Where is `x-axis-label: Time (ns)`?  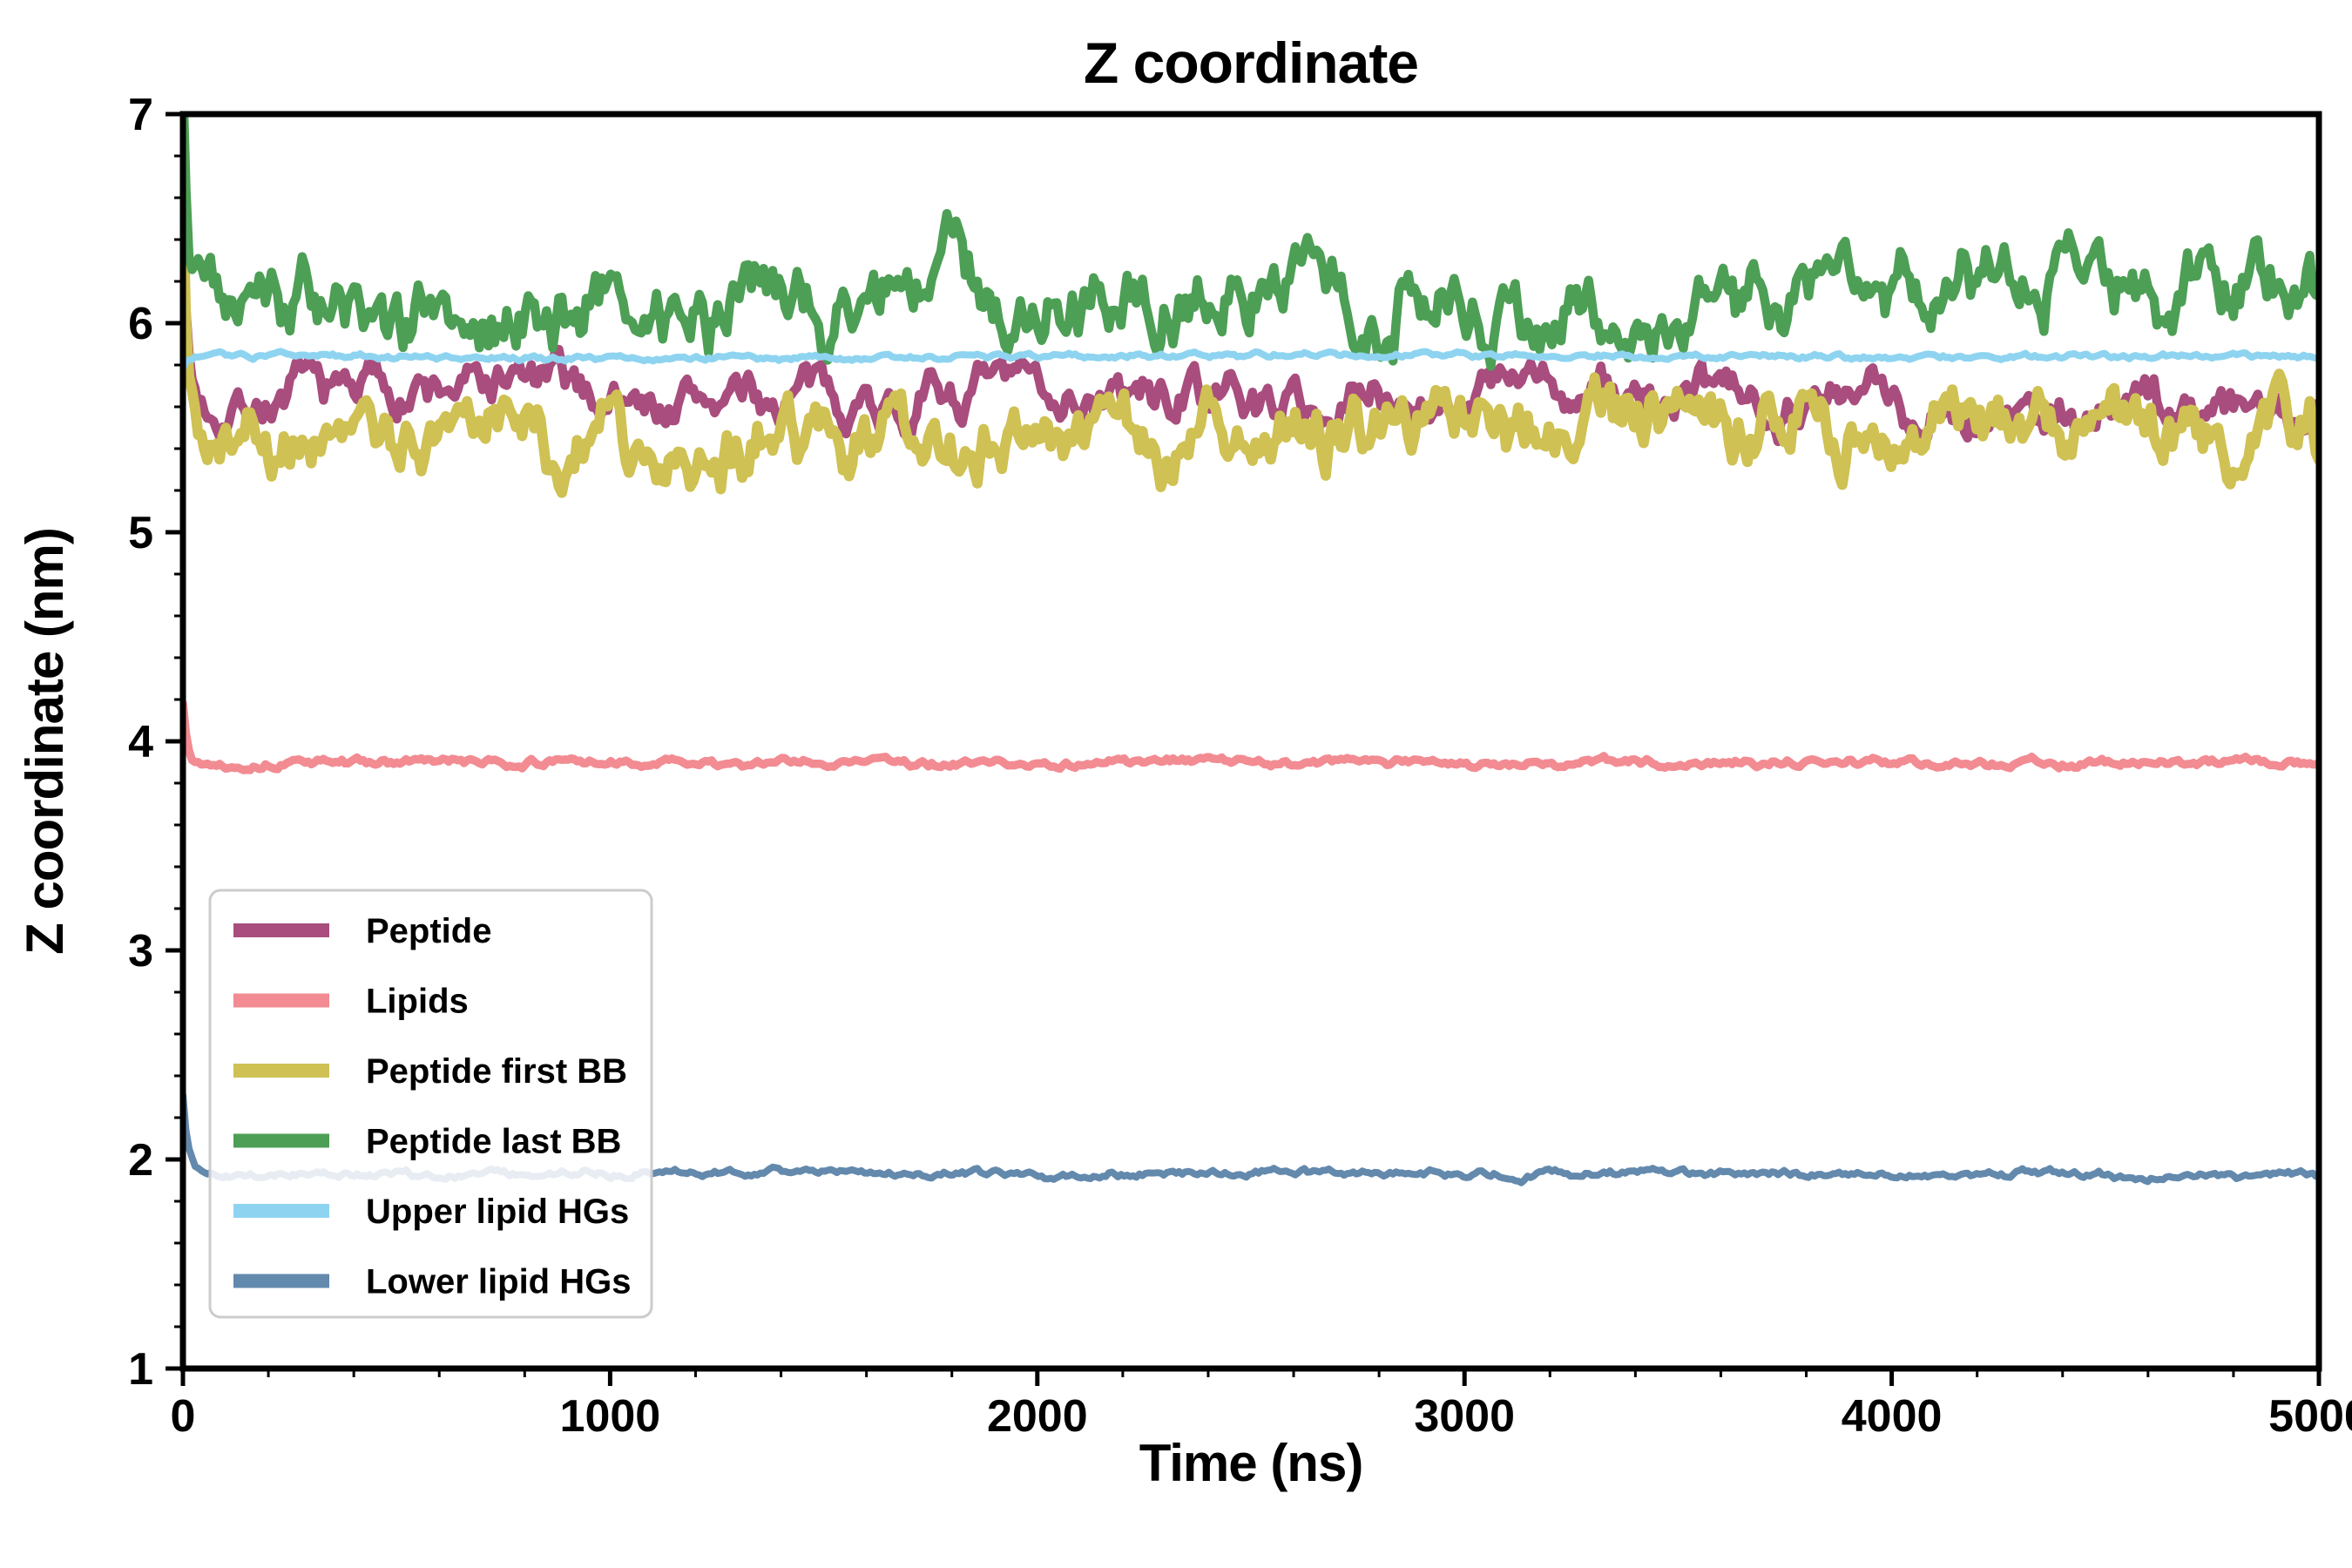 x-axis-label: Time (ns) is located at coordinates (1251, 1463).